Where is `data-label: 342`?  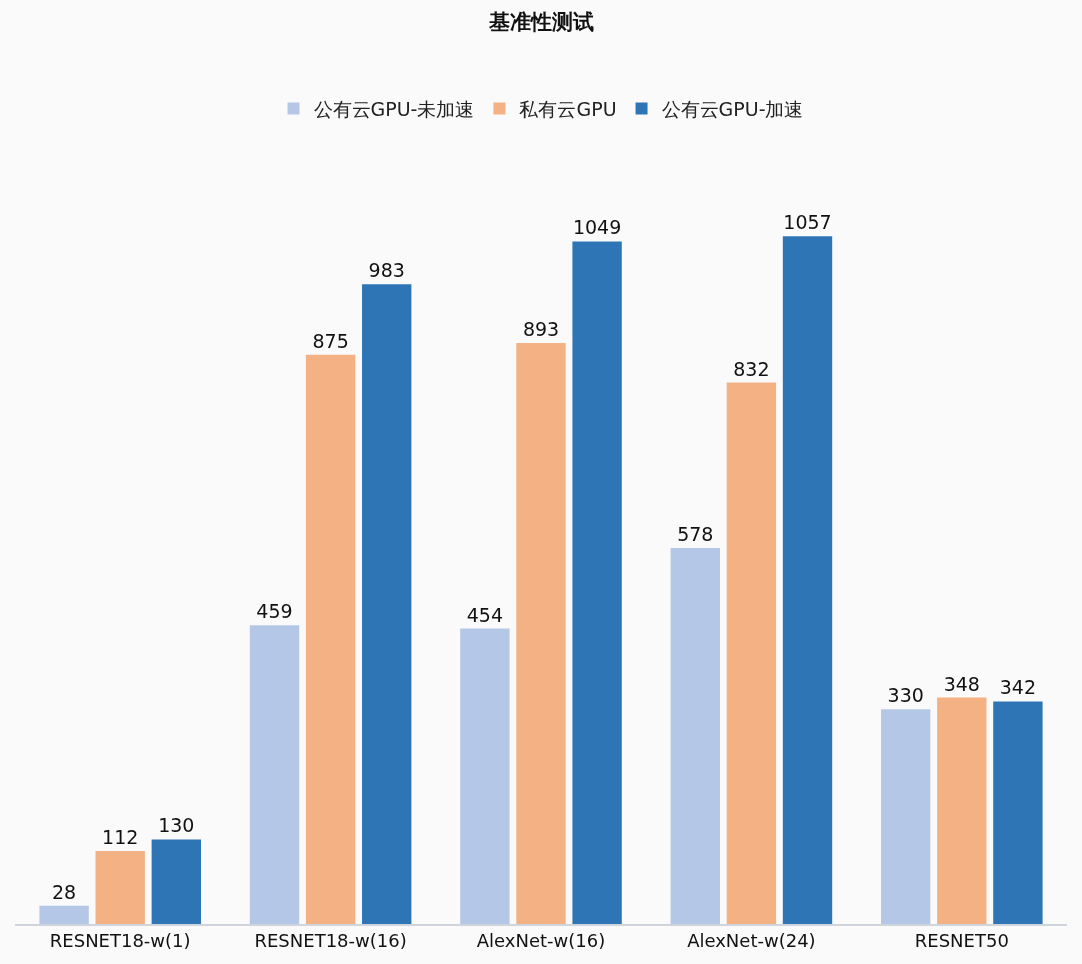 data-label: 342 is located at coordinates (1018, 687).